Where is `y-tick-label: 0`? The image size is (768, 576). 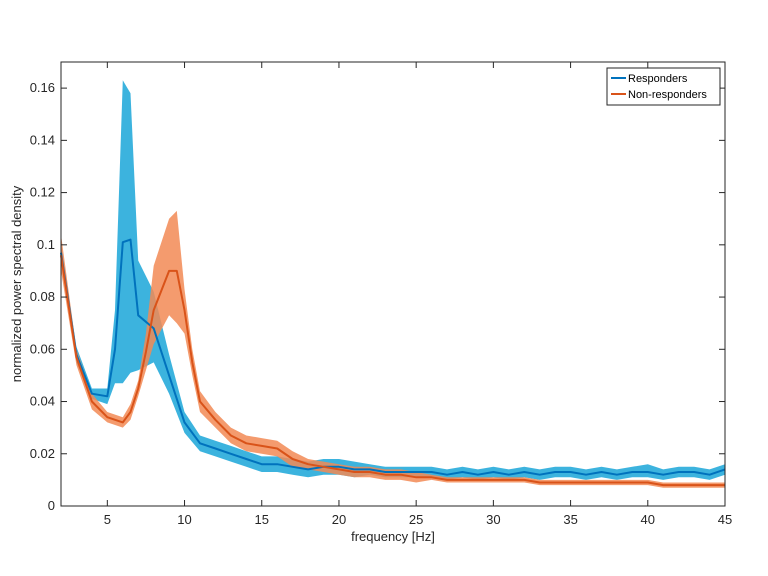
y-tick-label: 0 is located at coordinates (51, 505).